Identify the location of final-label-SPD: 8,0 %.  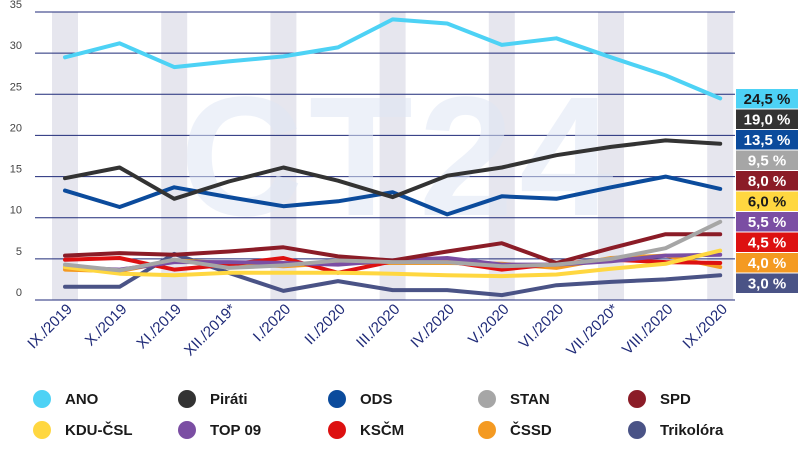
(767, 181).